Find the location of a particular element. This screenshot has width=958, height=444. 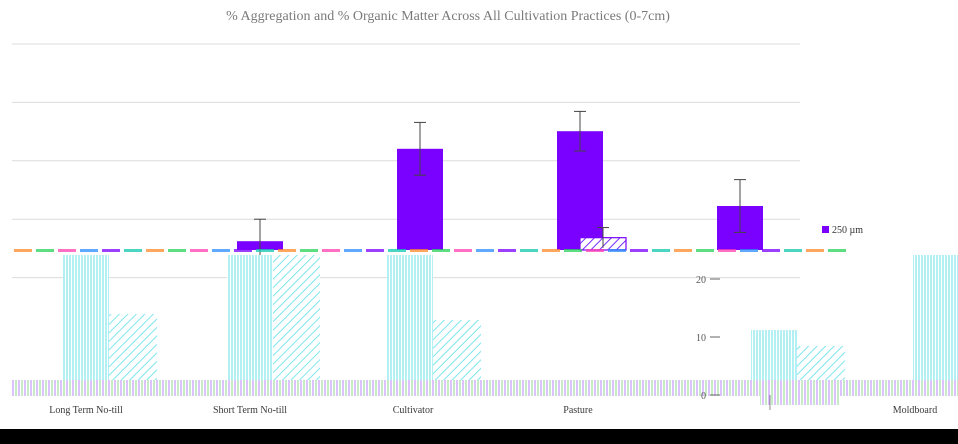

inner-axis-tick: 20 is located at coordinates (701, 280).